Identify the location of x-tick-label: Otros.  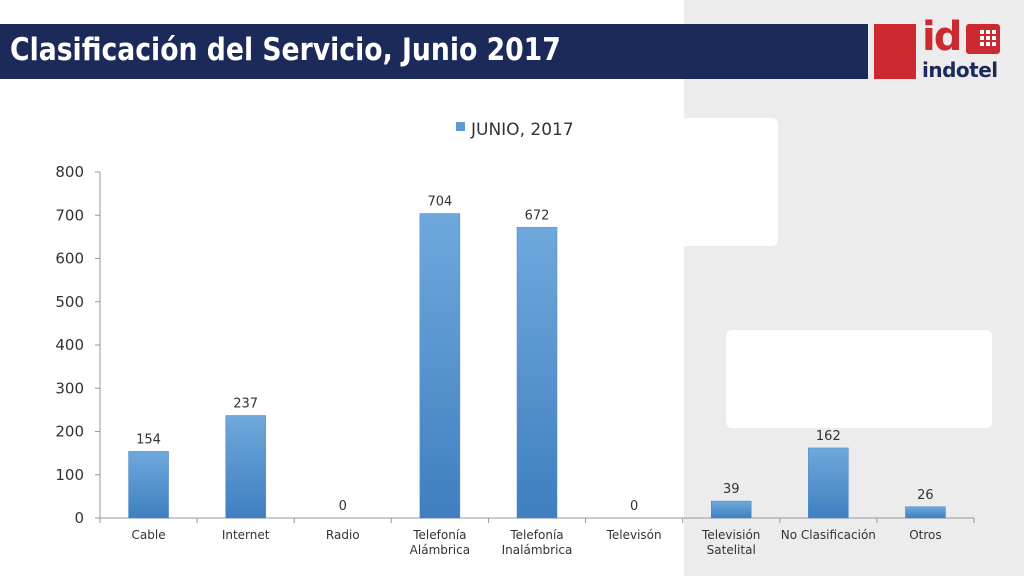
(925, 535).